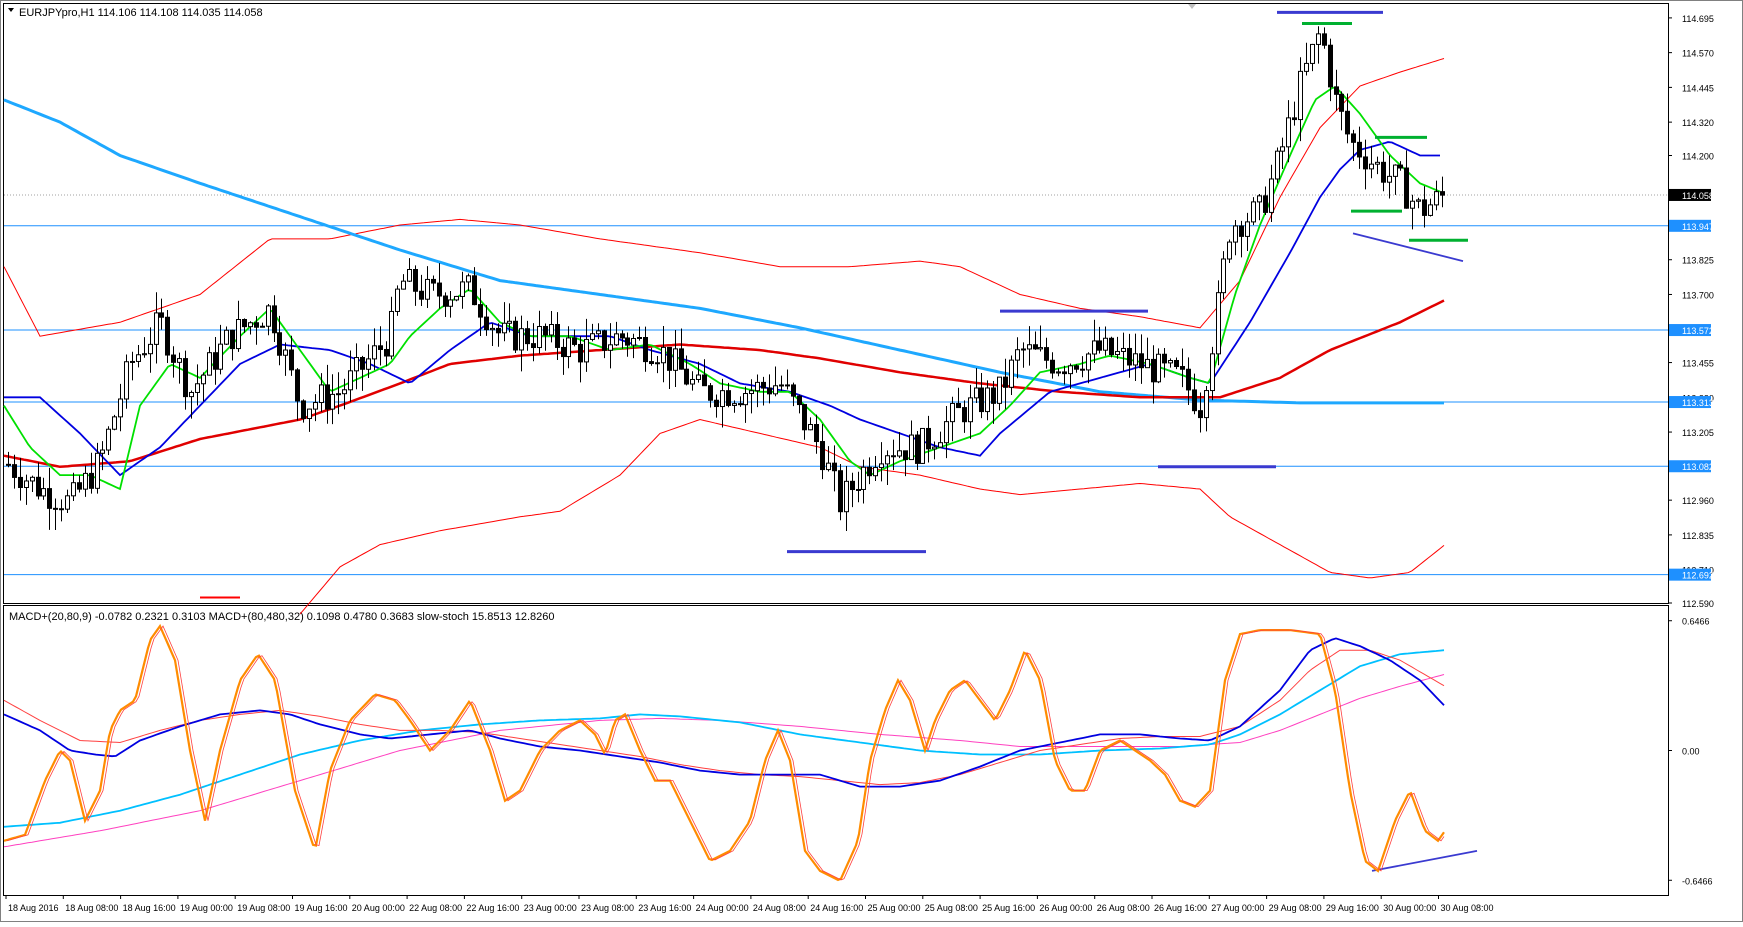 The height and width of the screenshot is (927, 1743). What do you see at coordinates (1690, 402) in the screenshot?
I see `level-price-tag` at bounding box center [1690, 402].